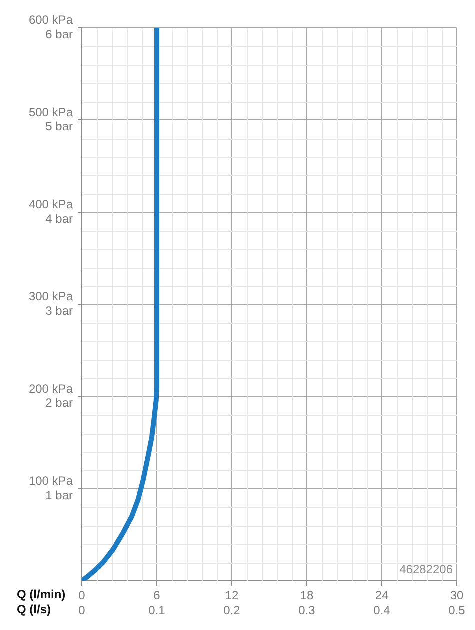 The height and width of the screenshot is (630, 475). I want to click on y-tick-label: 500 kPa, so click(51, 112).